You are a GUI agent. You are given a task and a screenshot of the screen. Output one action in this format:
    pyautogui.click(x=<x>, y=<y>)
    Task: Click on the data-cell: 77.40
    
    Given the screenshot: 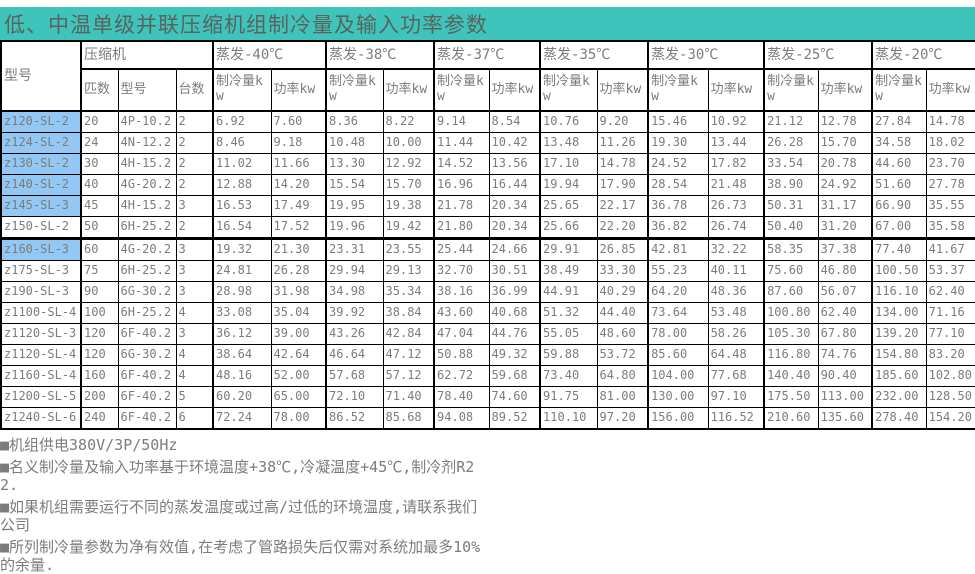 What is the action you would take?
    pyautogui.click(x=899, y=249)
    